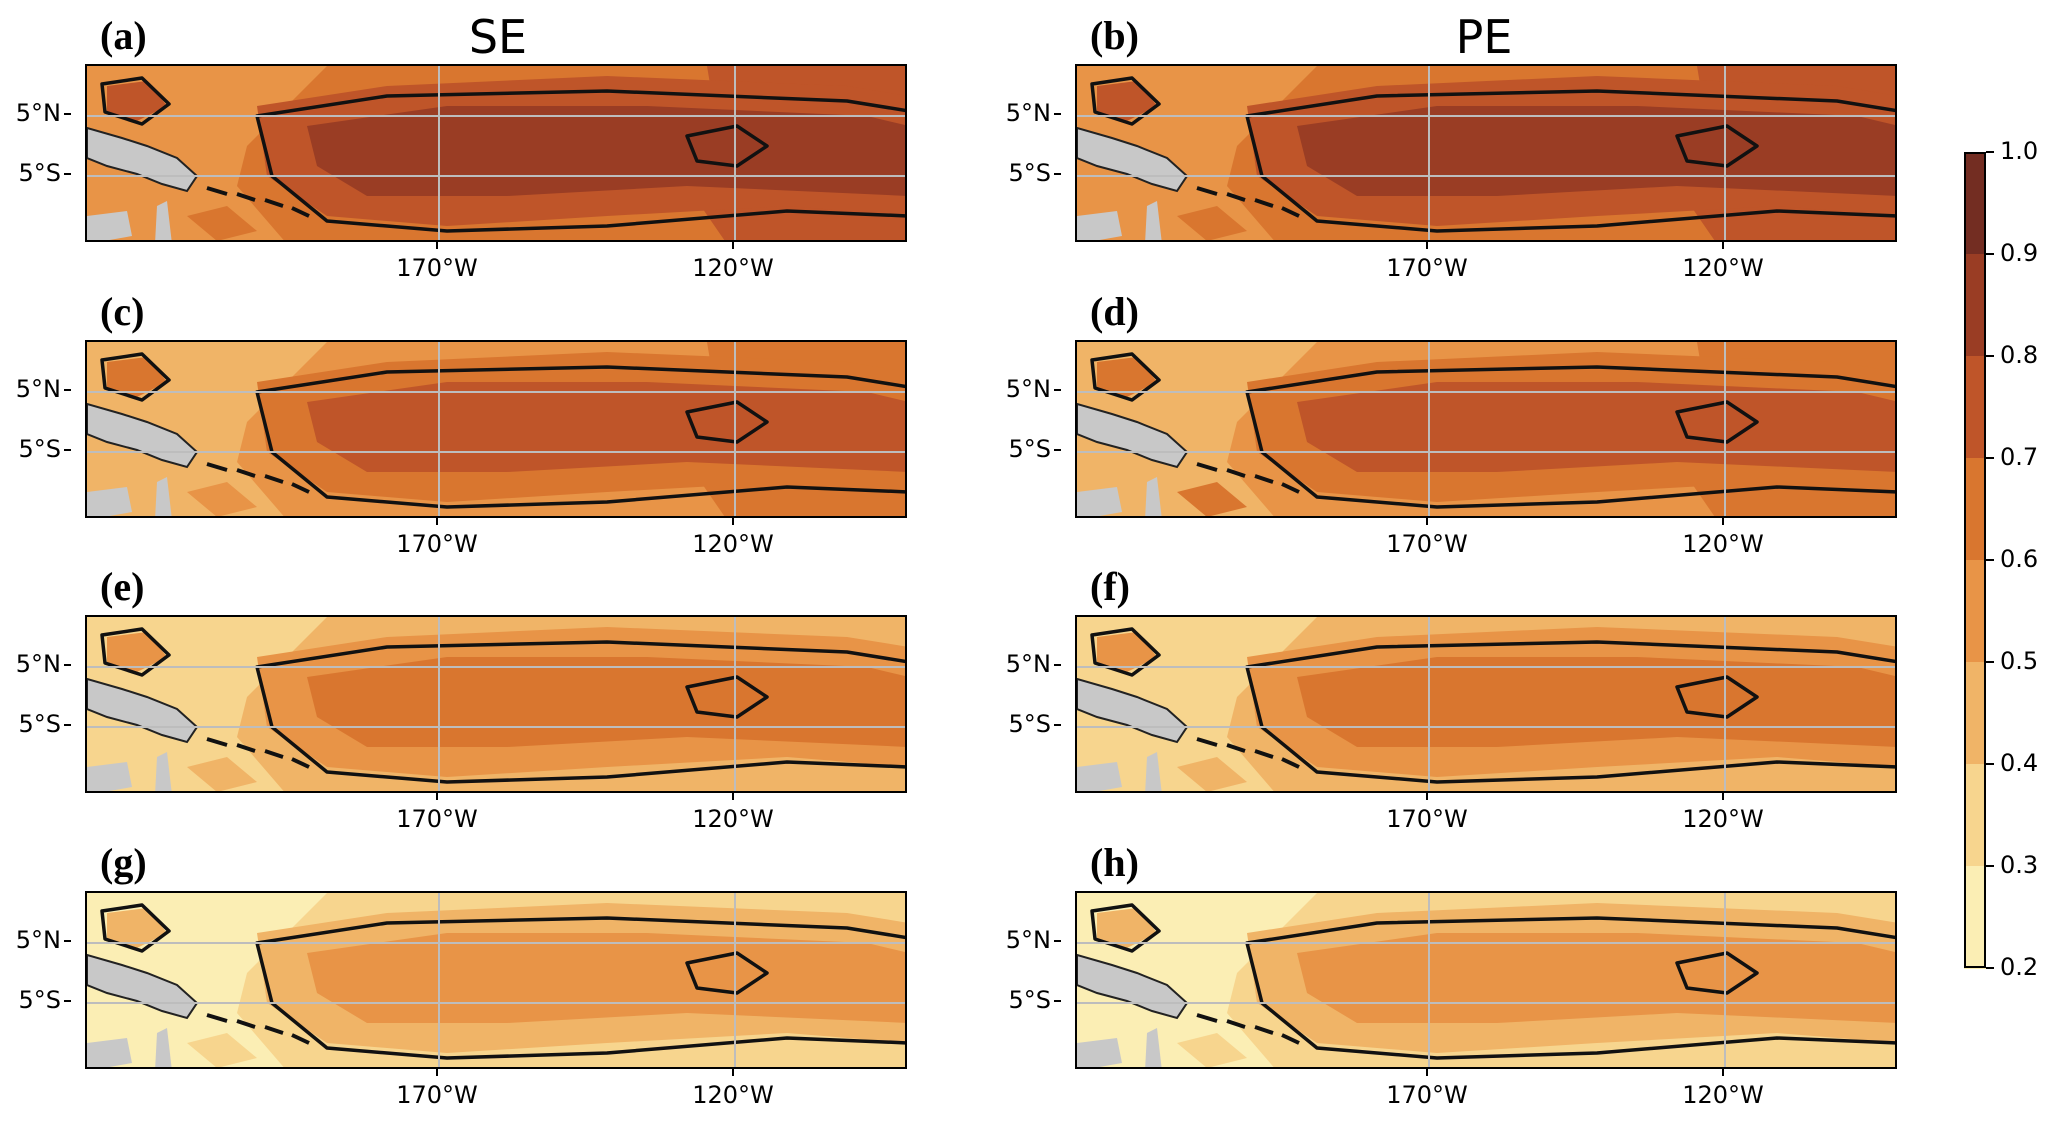  Describe the element at coordinates (2019, 355) in the screenshot. I see `colorbar-label-2: 0.8` at that location.